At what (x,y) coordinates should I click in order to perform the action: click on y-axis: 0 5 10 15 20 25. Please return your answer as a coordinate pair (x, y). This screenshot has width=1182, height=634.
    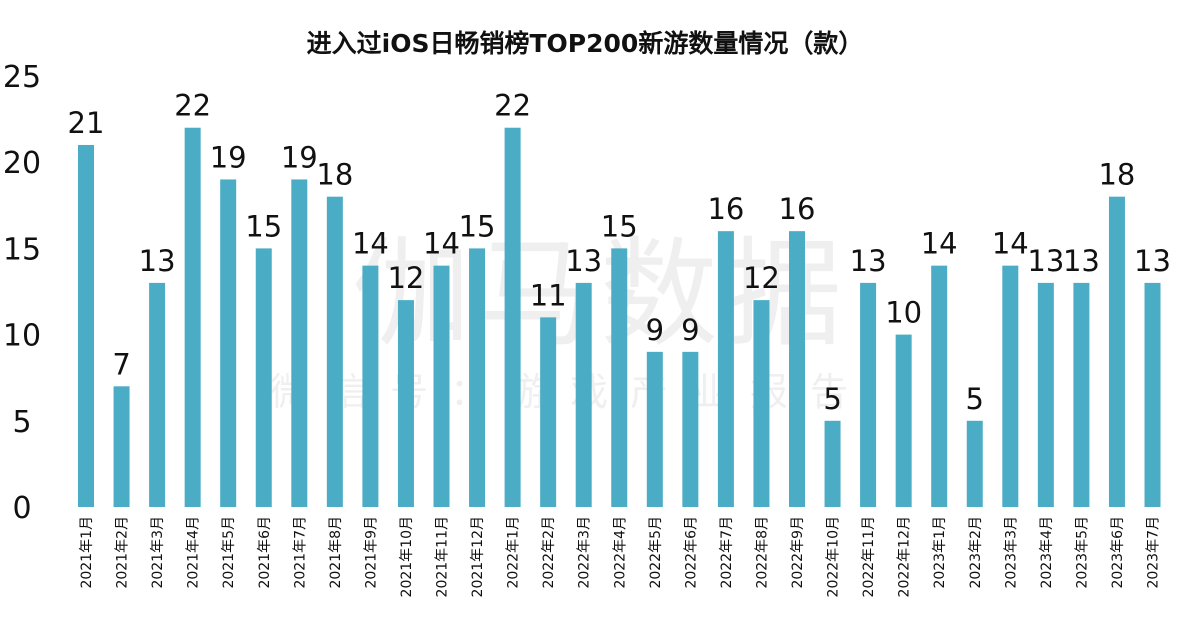
    Looking at the image, I should click on (22, 293).